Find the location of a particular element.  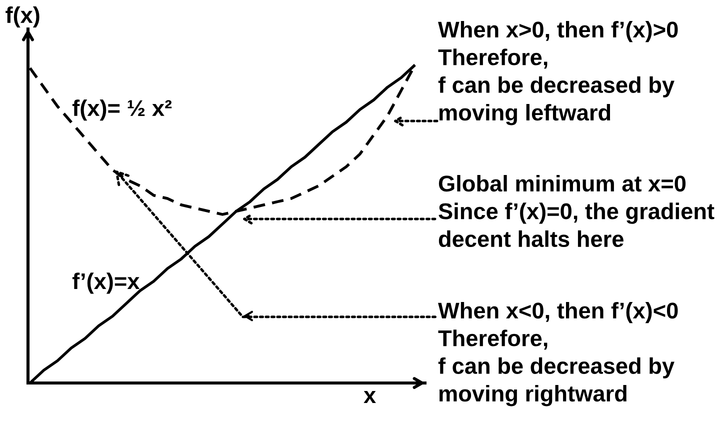

text: When x>0, then f’(x)>0 Therefore, f can be decreased by moving leftward is located at coordinates (558, 73).